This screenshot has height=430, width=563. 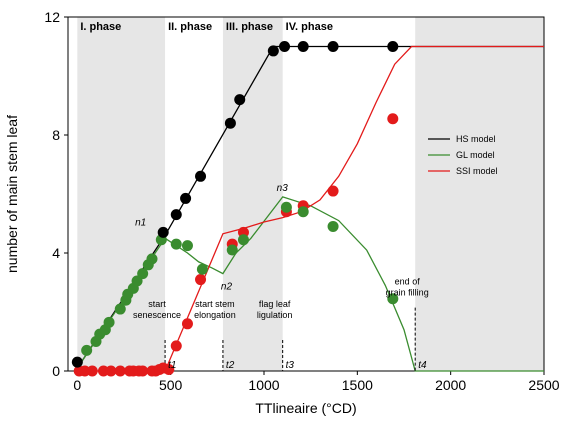 What do you see at coordinates (172, 365) in the screenshot?
I see `time-marker-label: t1` at bounding box center [172, 365].